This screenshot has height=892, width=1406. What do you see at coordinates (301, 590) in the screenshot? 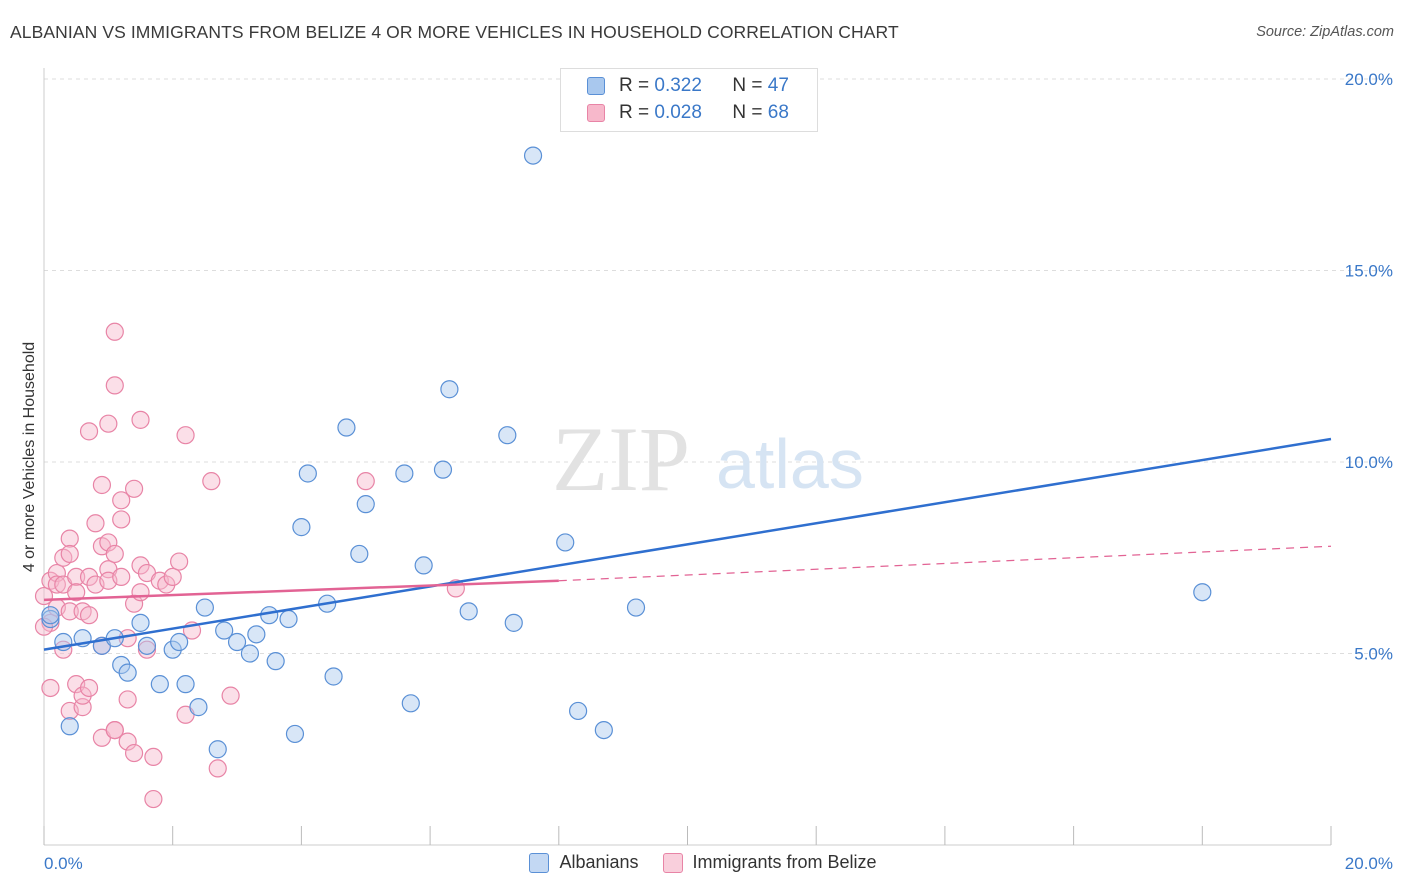
I see `belize-trendline` at bounding box center [301, 590].